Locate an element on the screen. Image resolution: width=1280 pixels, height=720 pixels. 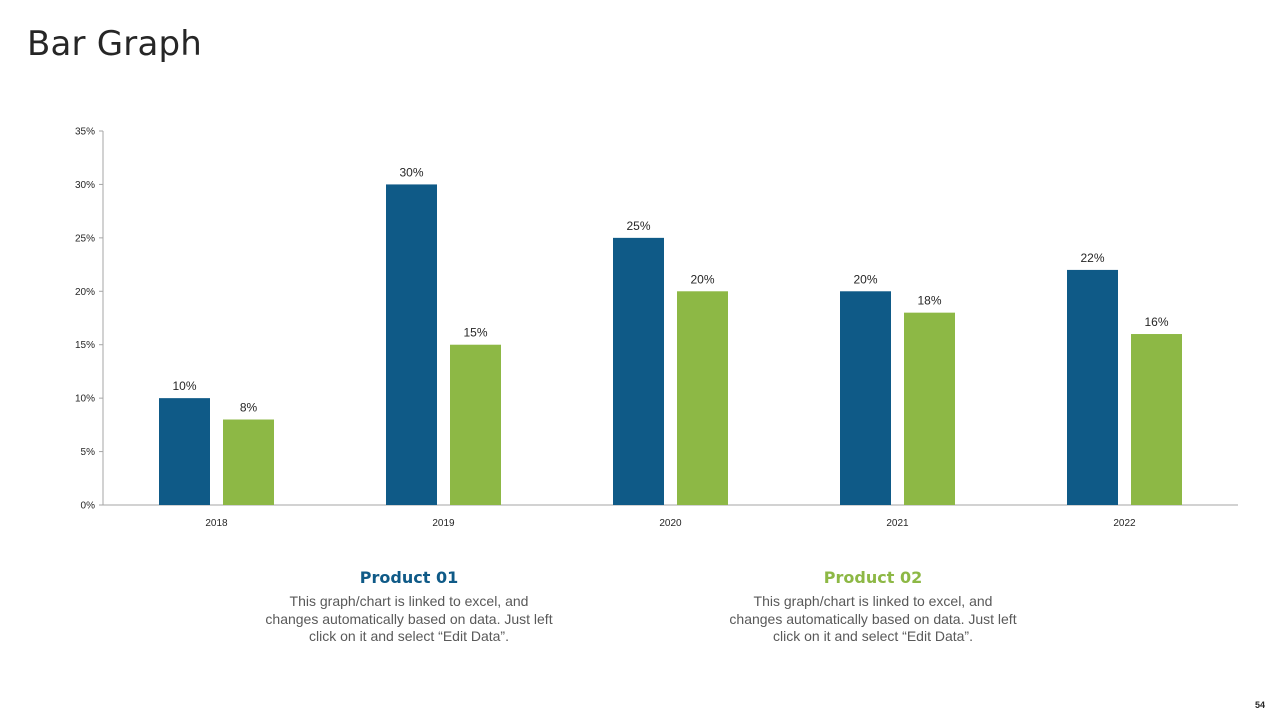
legend-product-01-title: Product 01 is located at coordinates (409, 577).